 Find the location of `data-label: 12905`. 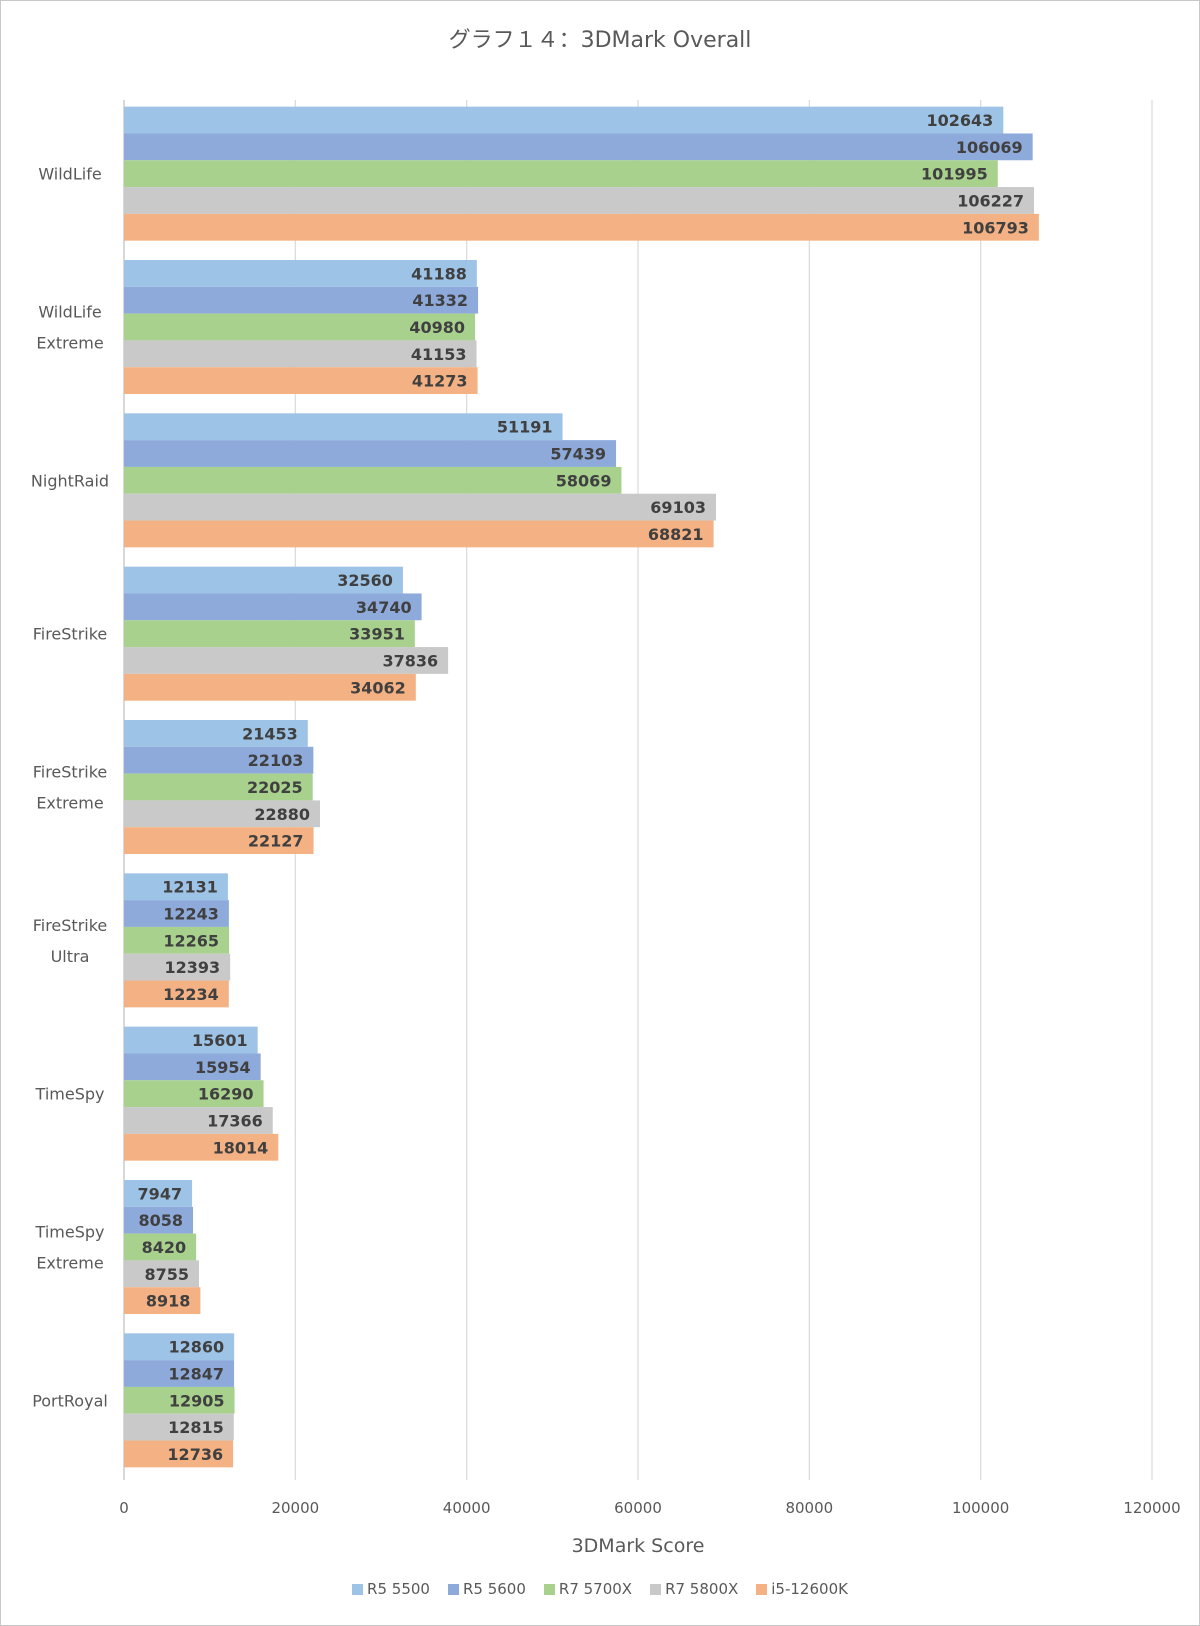

data-label: 12905 is located at coordinates (197, 1400).